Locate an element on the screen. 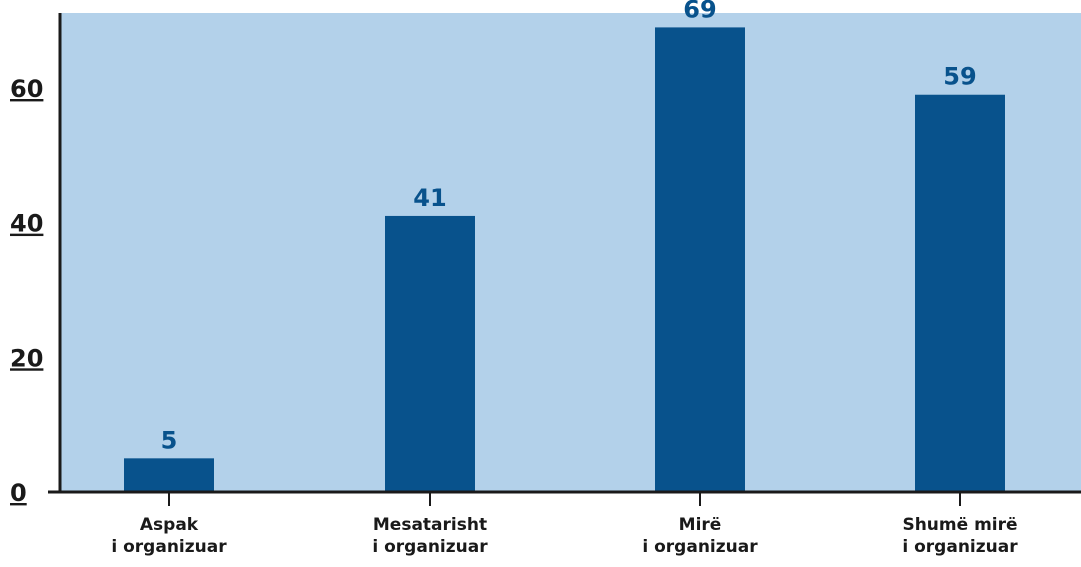  data-label-4: 59 is located at coordinates (959, 77).